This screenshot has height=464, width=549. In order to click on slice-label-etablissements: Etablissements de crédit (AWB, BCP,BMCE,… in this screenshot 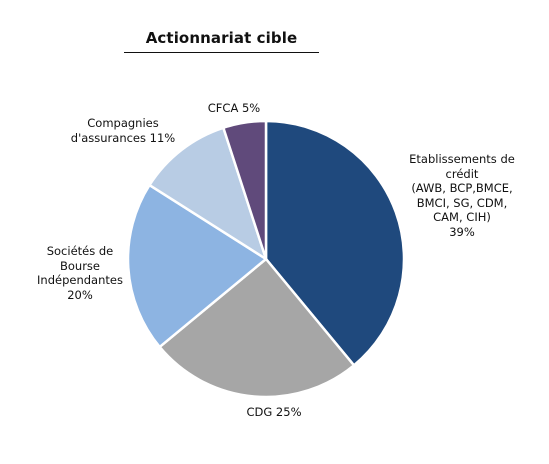, I will do `click(462, 195)`.